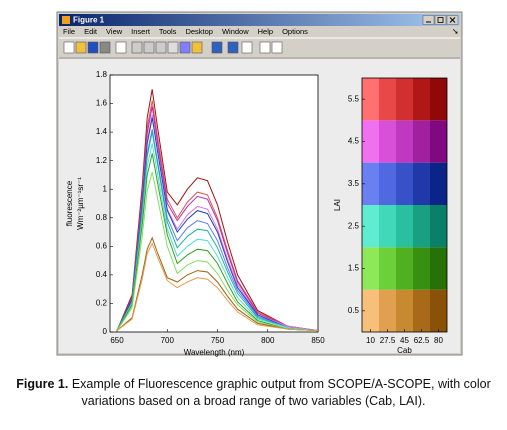 The height and width of the screenshot is (430, 507). Describe the element at coordinates (438, 340) in the screenshot. I see `x-tick-label: 80` at that location.